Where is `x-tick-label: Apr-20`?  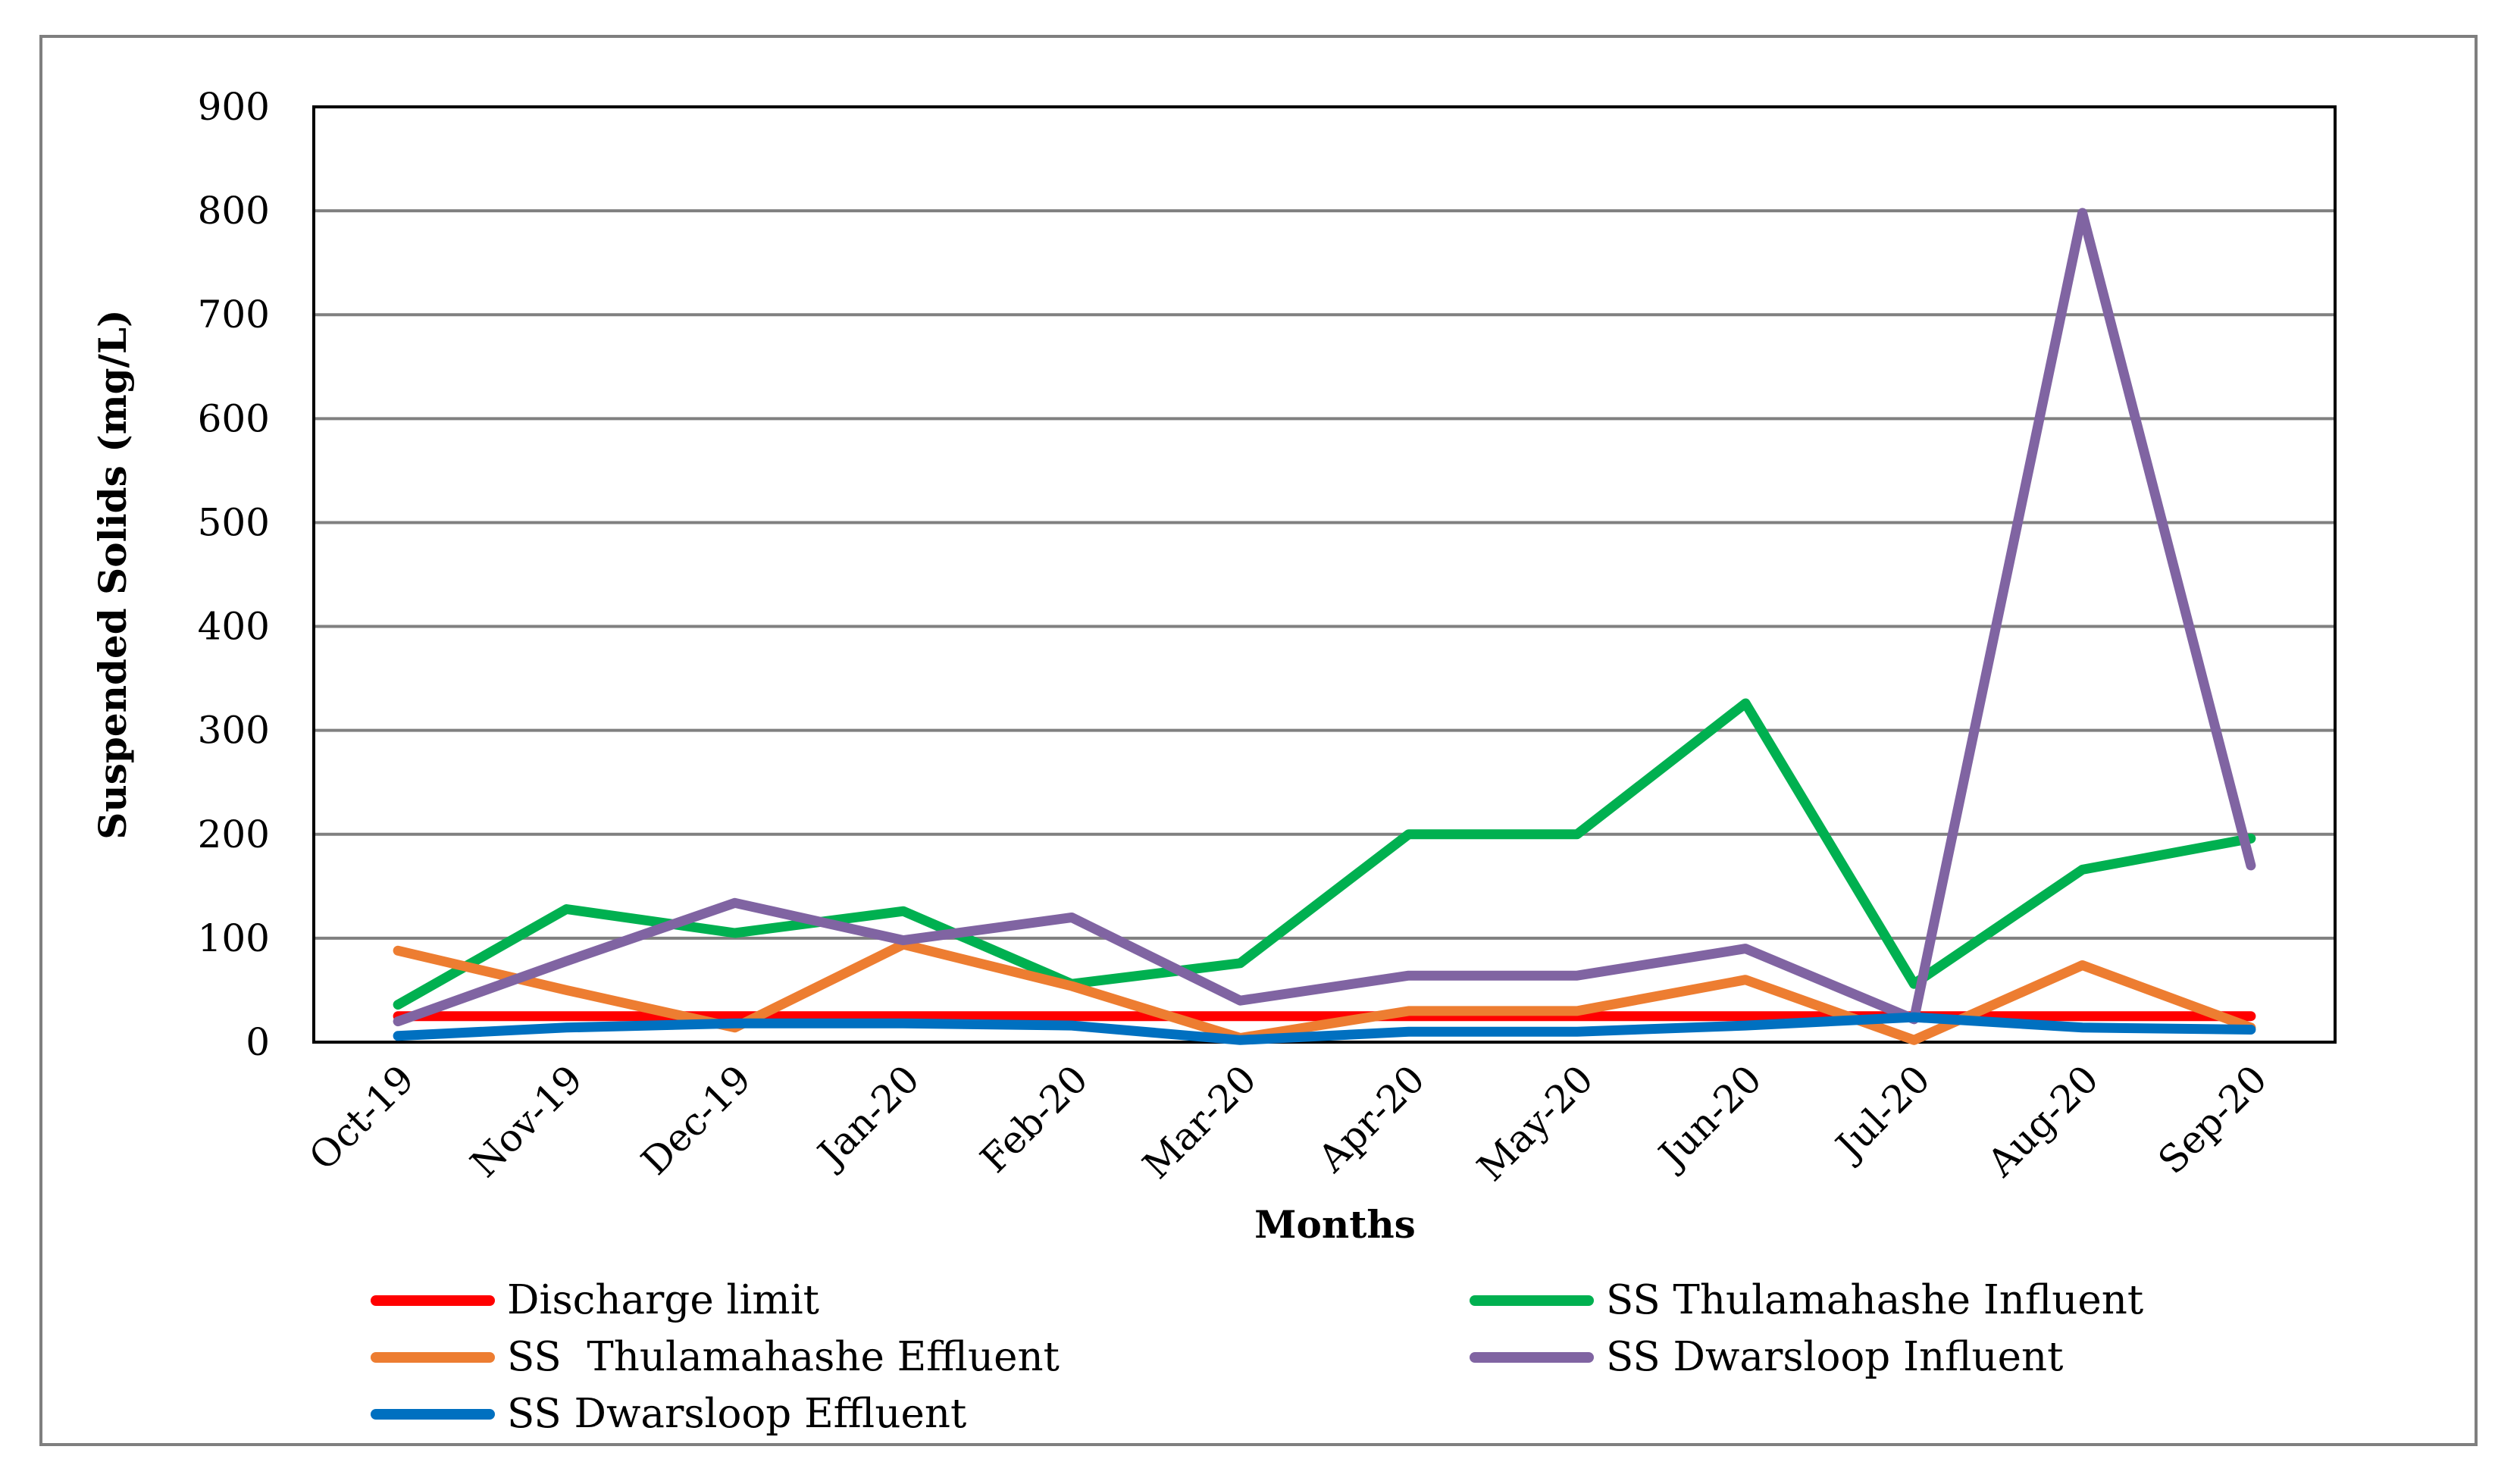 x-tick-label: Apr-20 is located at coordinates (1371, 1119).